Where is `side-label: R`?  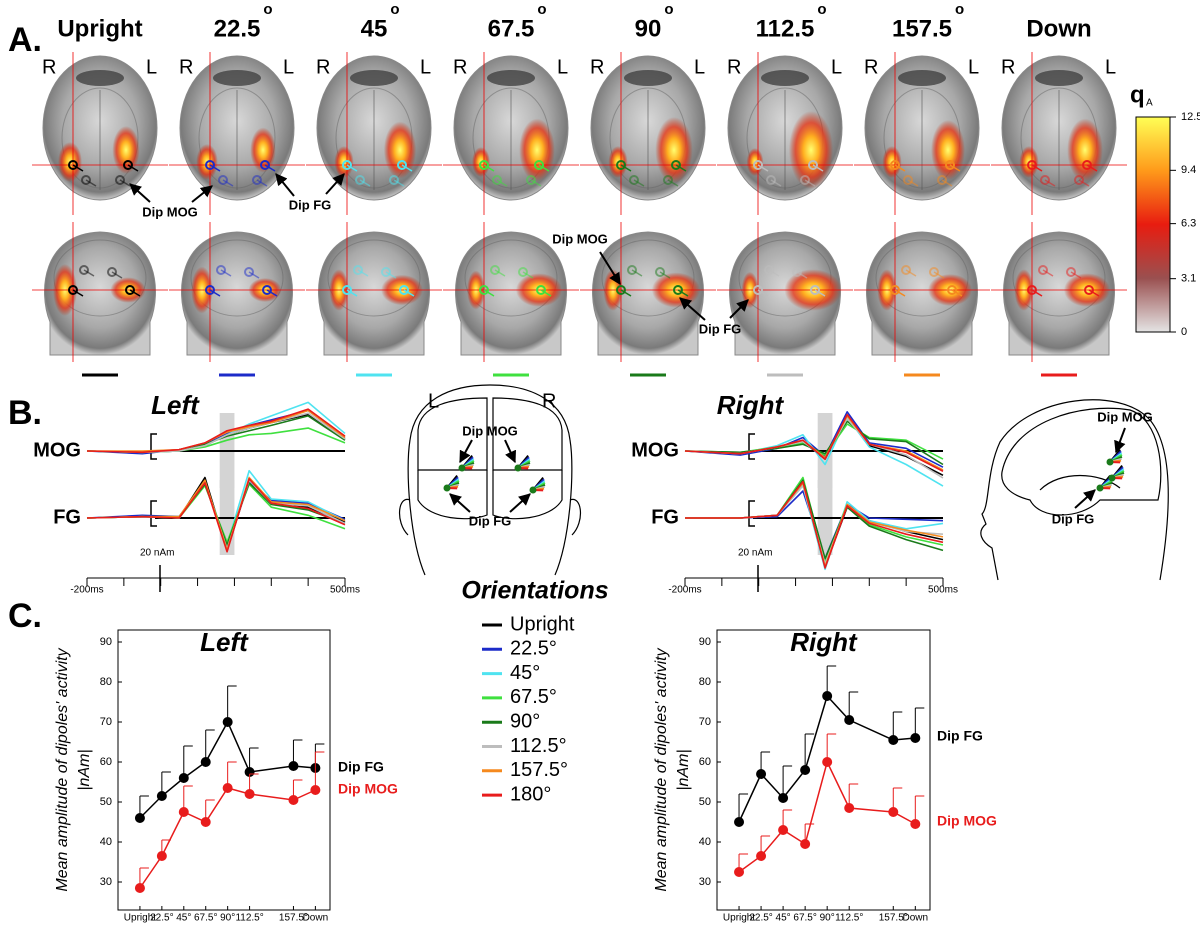 side-label: R is located at coordinates (460, 67).